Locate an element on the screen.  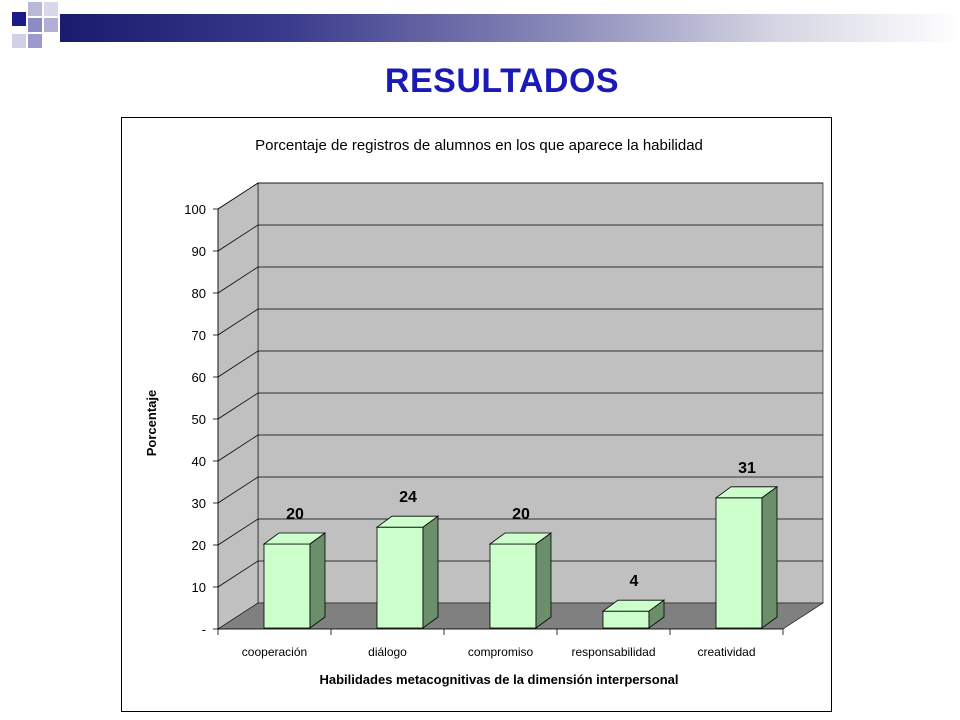
x-tick-label: creatividad is located at coordinates (726, 652).